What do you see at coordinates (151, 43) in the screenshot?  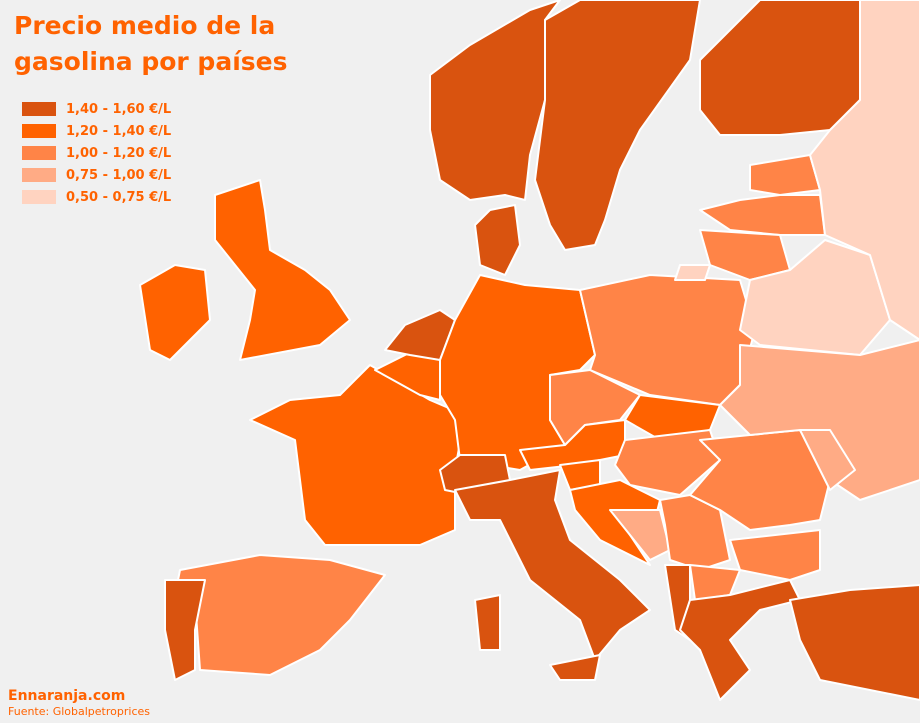 I see `title: Precio medio de la gasolina por países` at bounding box center [151, 43].